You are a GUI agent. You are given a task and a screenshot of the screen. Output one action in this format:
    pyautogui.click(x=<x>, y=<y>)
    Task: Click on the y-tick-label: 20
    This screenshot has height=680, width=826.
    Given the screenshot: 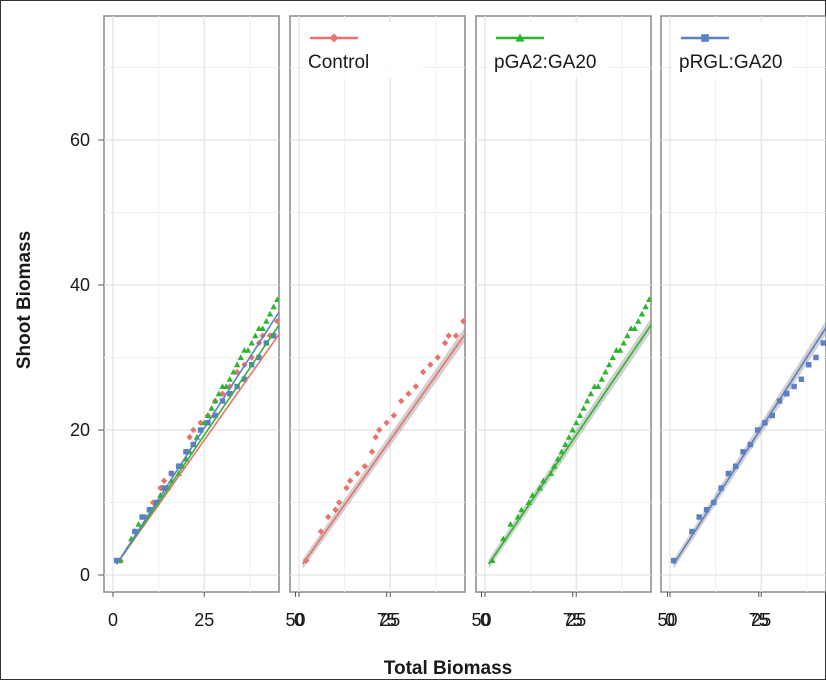 What is the action you would take?
    pyautogui.click(x=80, y=430)
    